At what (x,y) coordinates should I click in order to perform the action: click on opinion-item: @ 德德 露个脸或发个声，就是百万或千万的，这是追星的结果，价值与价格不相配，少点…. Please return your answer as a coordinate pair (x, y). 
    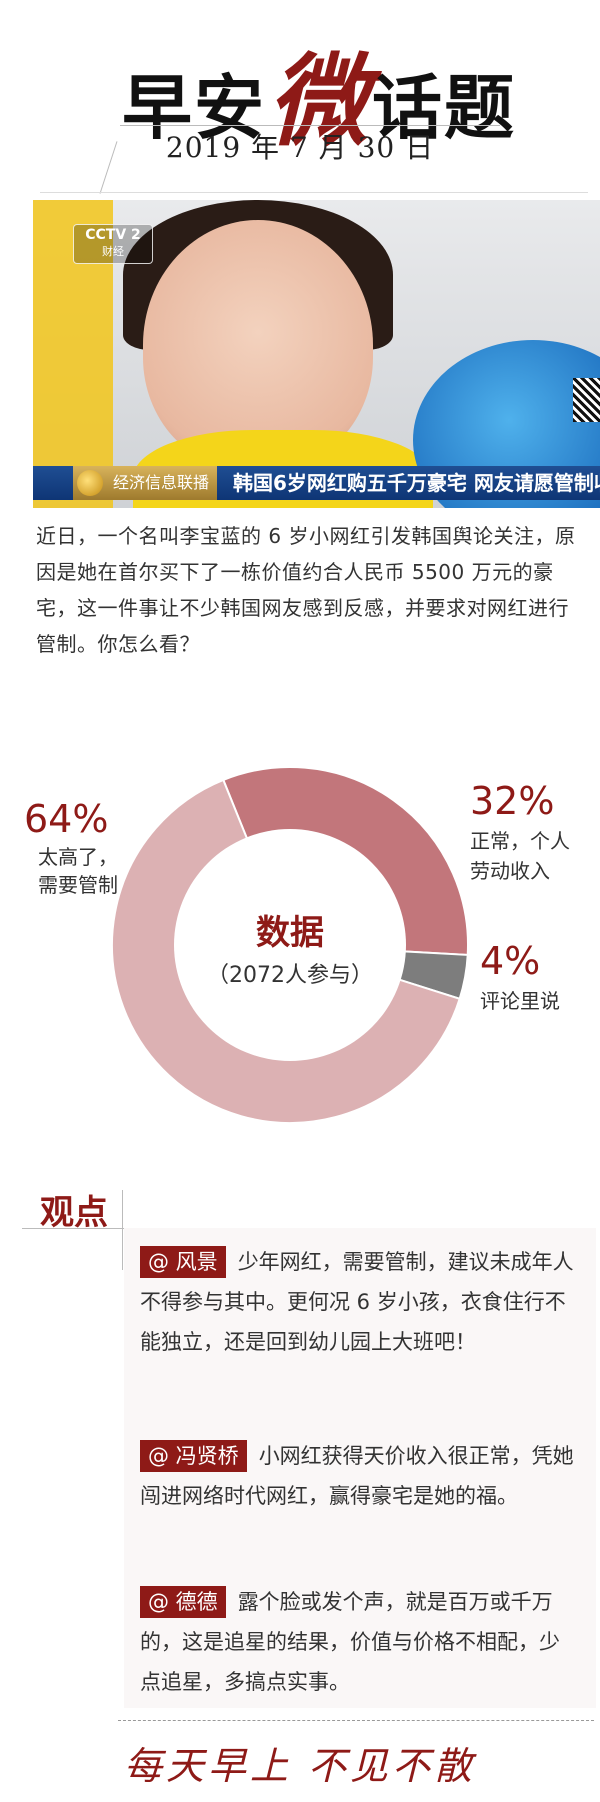
    Looking at the image, I should click on (360, 1642).